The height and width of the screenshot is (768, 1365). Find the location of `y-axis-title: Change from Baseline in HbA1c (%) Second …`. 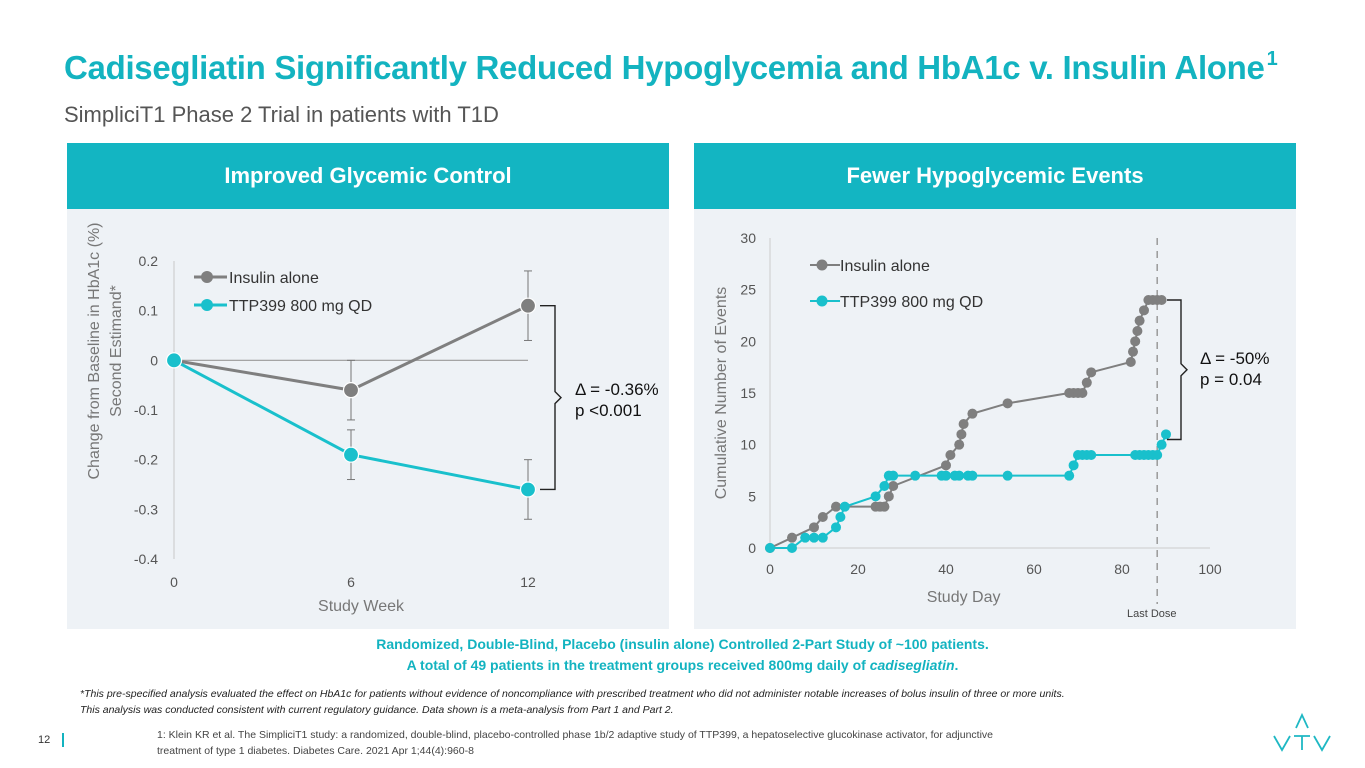

y-axis-title: Change from Baseline in HbA1c (%) Second … is located at coordinates (105, 350).